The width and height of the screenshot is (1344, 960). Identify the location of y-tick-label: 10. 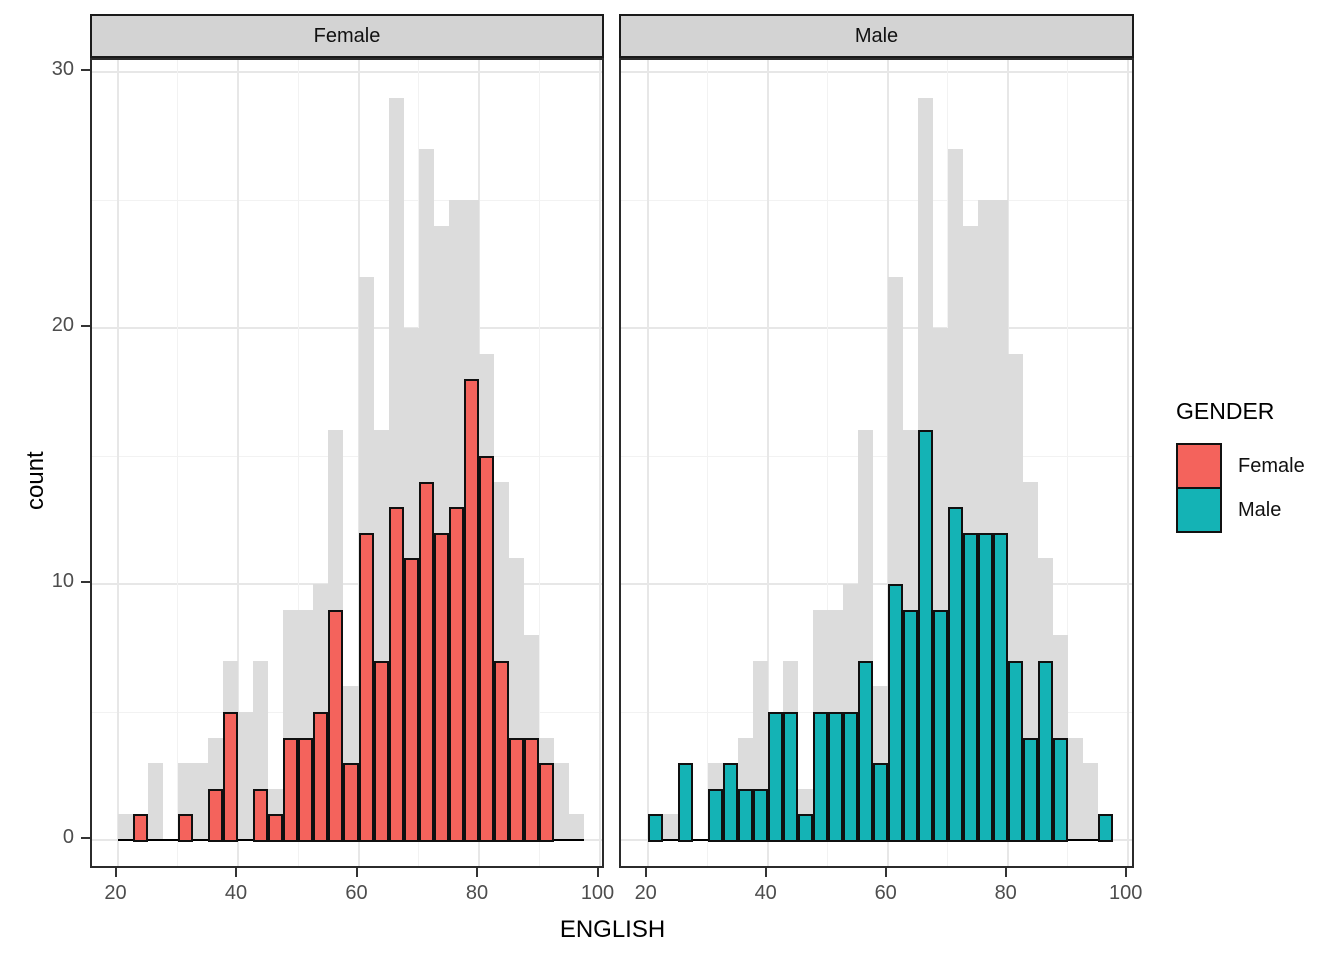
(62, 581).